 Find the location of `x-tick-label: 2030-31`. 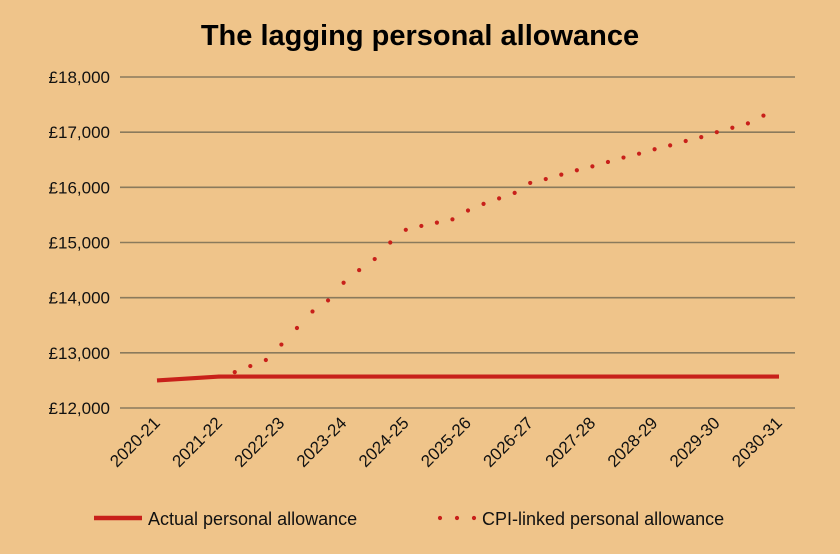

x-tick-label: 2030-31 is located at coordinates (757, 442).